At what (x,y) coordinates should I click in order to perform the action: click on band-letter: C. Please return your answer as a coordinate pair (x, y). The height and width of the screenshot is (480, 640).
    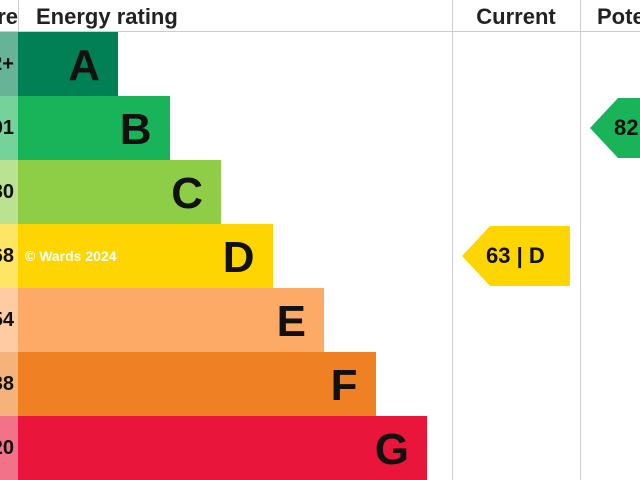
    Looking at the image, I should click on (187, 193).